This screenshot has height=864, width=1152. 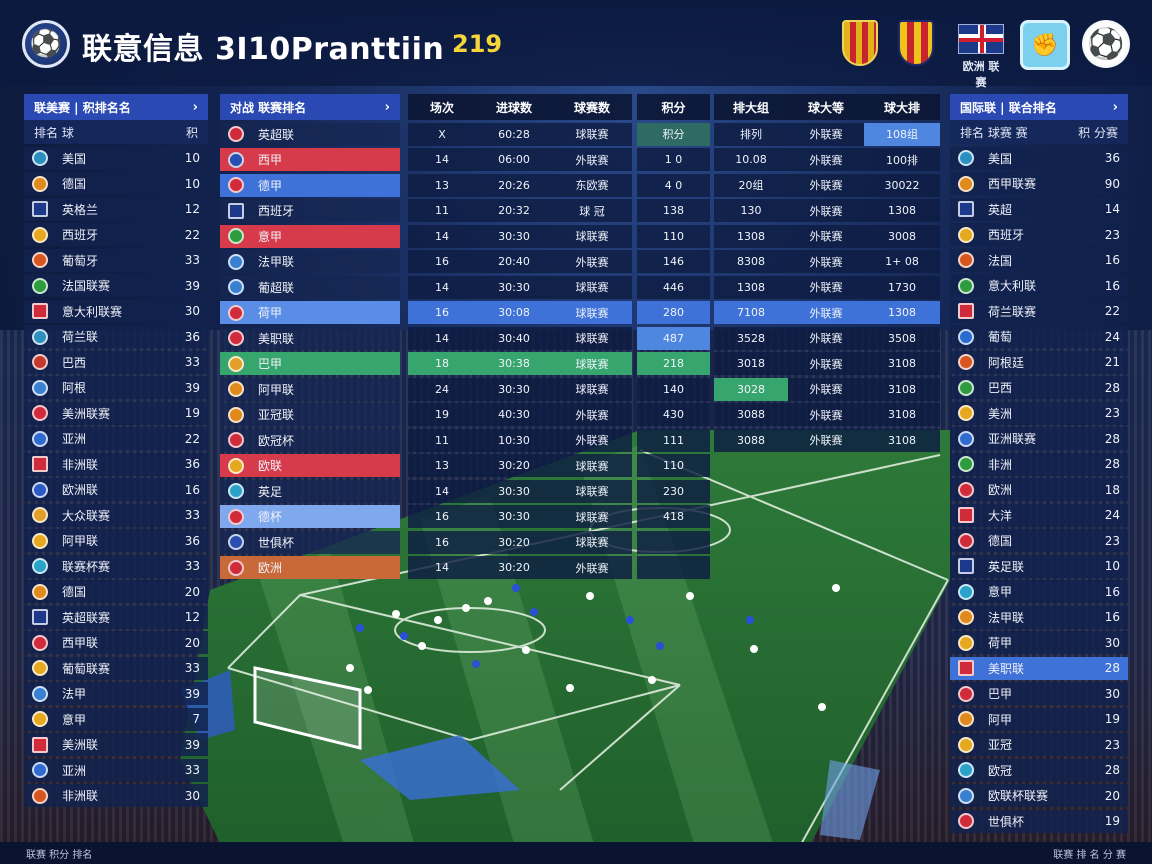 What do you see at coordinates (116, 107) in the screenshot?
I see `left-panel-header: 联美赛 | 积排名名 ›` at bounding box center [116, 107].